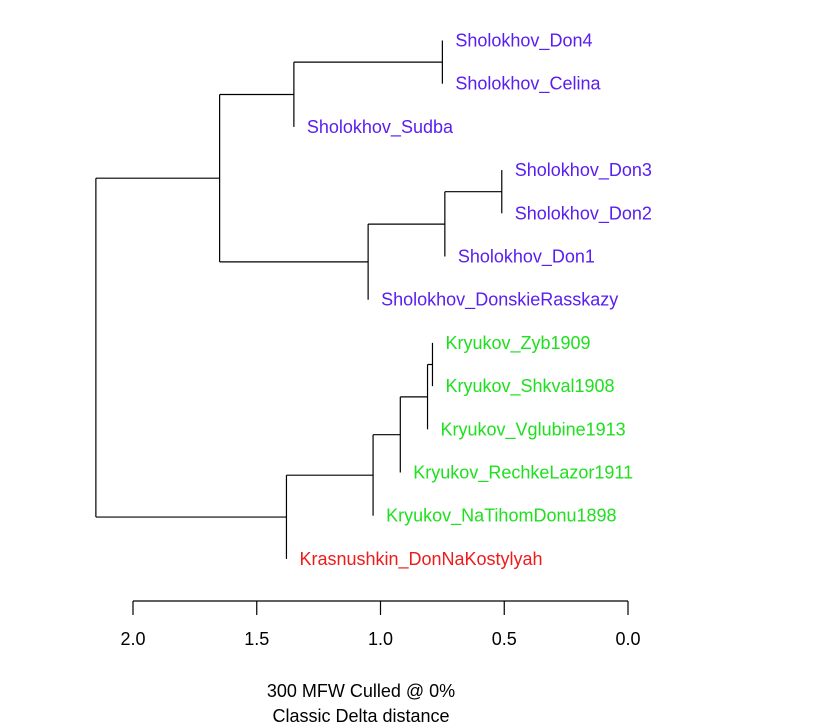 This screenshot has height=728, width=813. What do you see at coordinates (583, 213) in the screenshot?
I see `leaf-label-l5: Sholokhov_Don2` at bounding box center [583, 213].